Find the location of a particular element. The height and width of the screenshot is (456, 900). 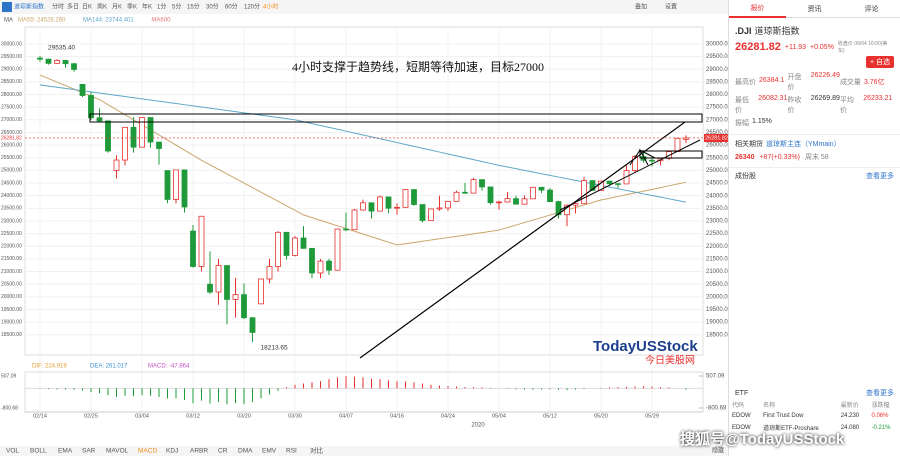

indicator-tab: CR is located at coordinates (223, 451).